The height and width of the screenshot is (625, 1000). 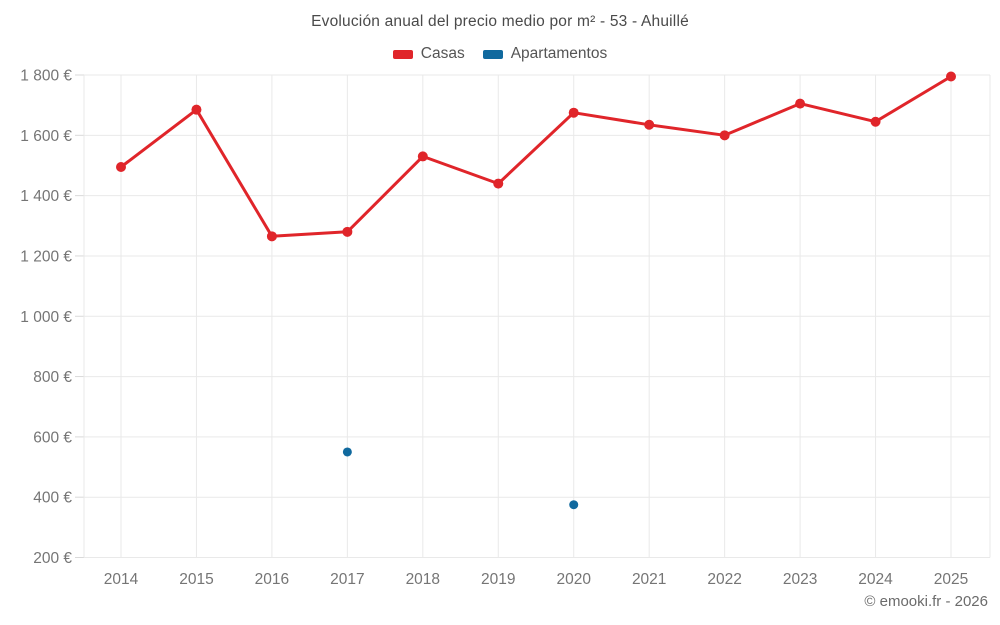 I want to click on y-axis-label: 400 €, so click(x=52, y=498).